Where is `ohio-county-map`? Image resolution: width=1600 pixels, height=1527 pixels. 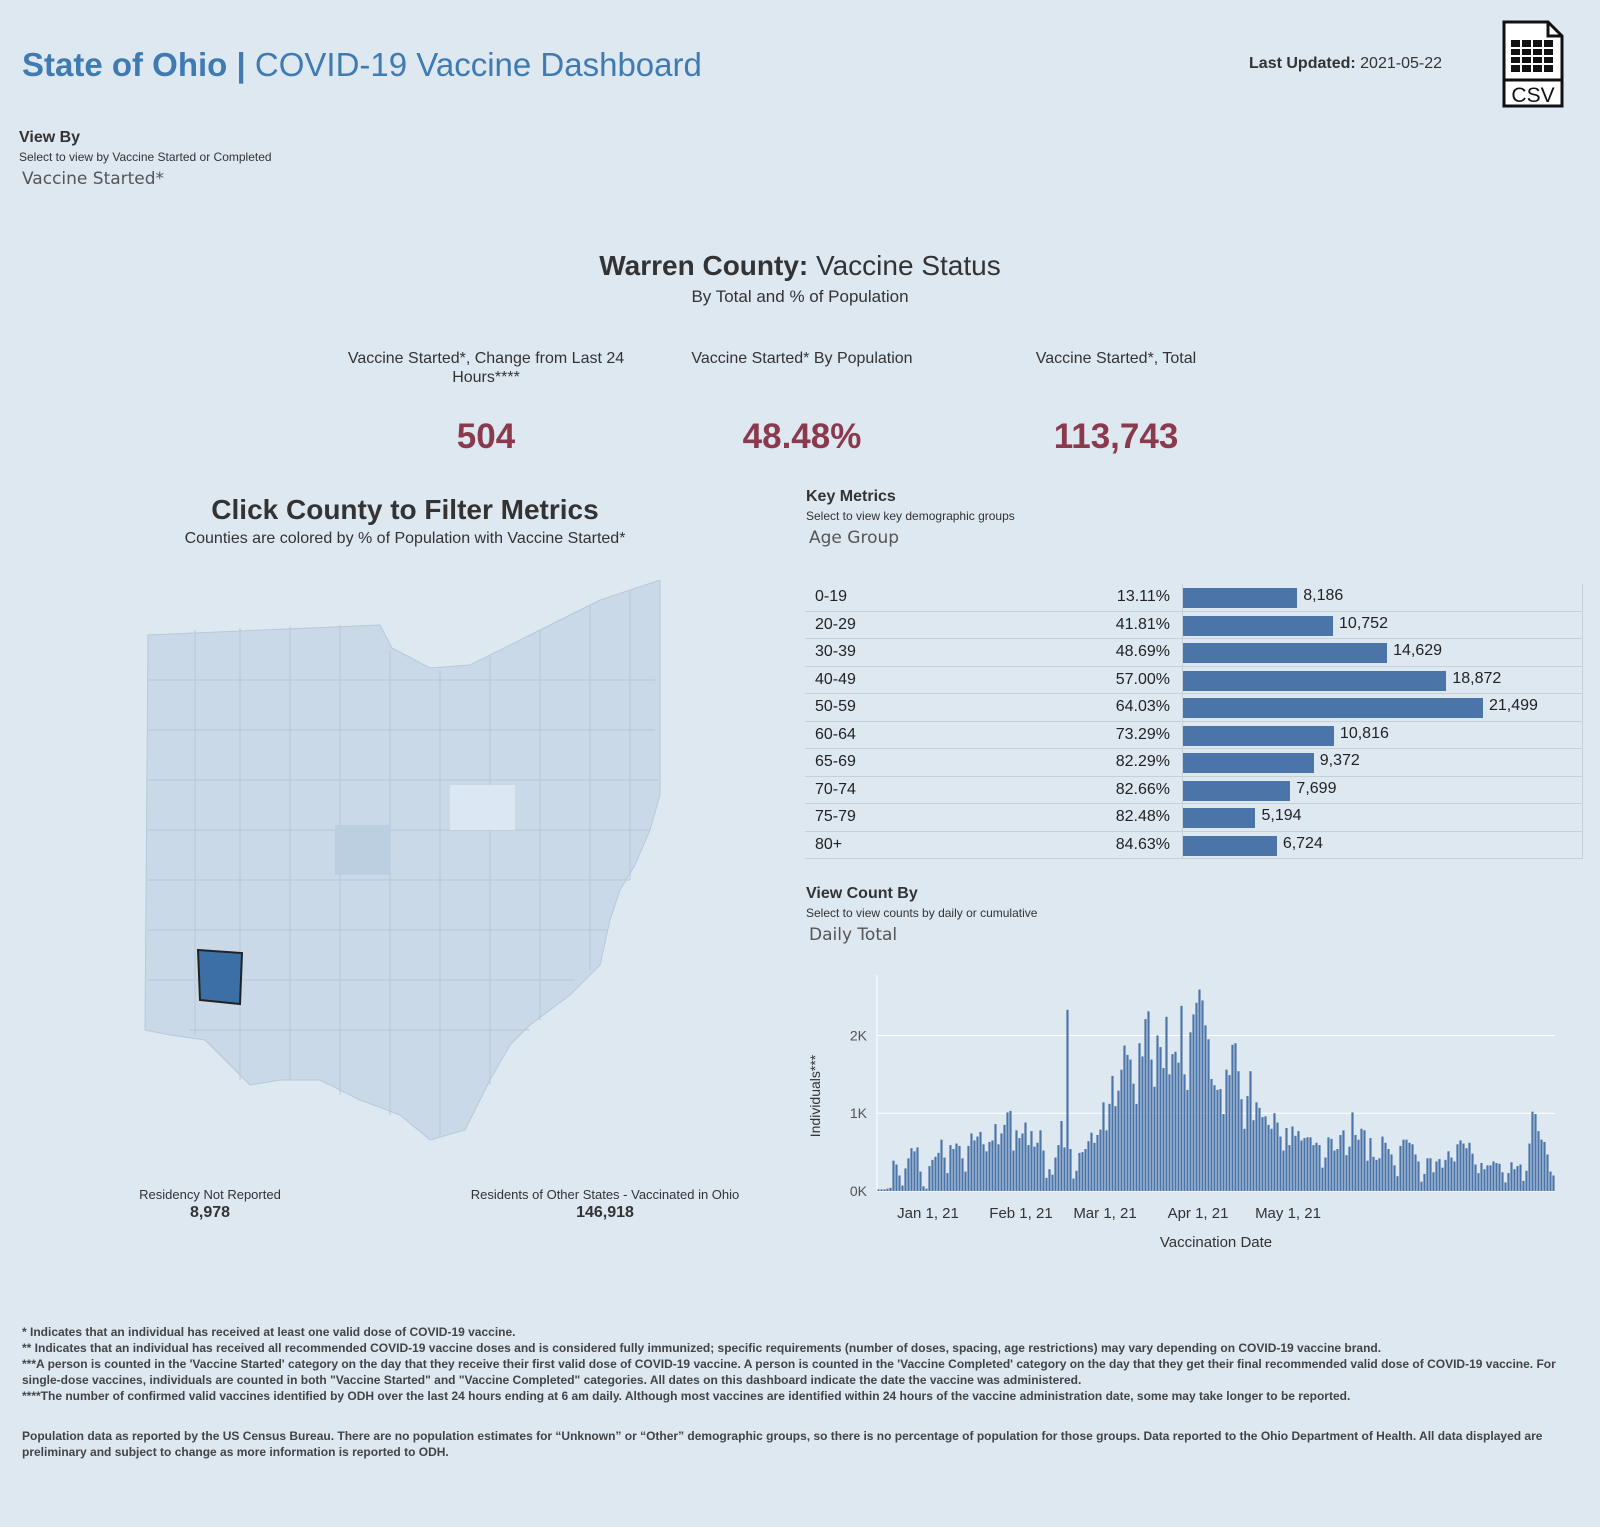
ohio-county-map is located at coordinates (405, 870).